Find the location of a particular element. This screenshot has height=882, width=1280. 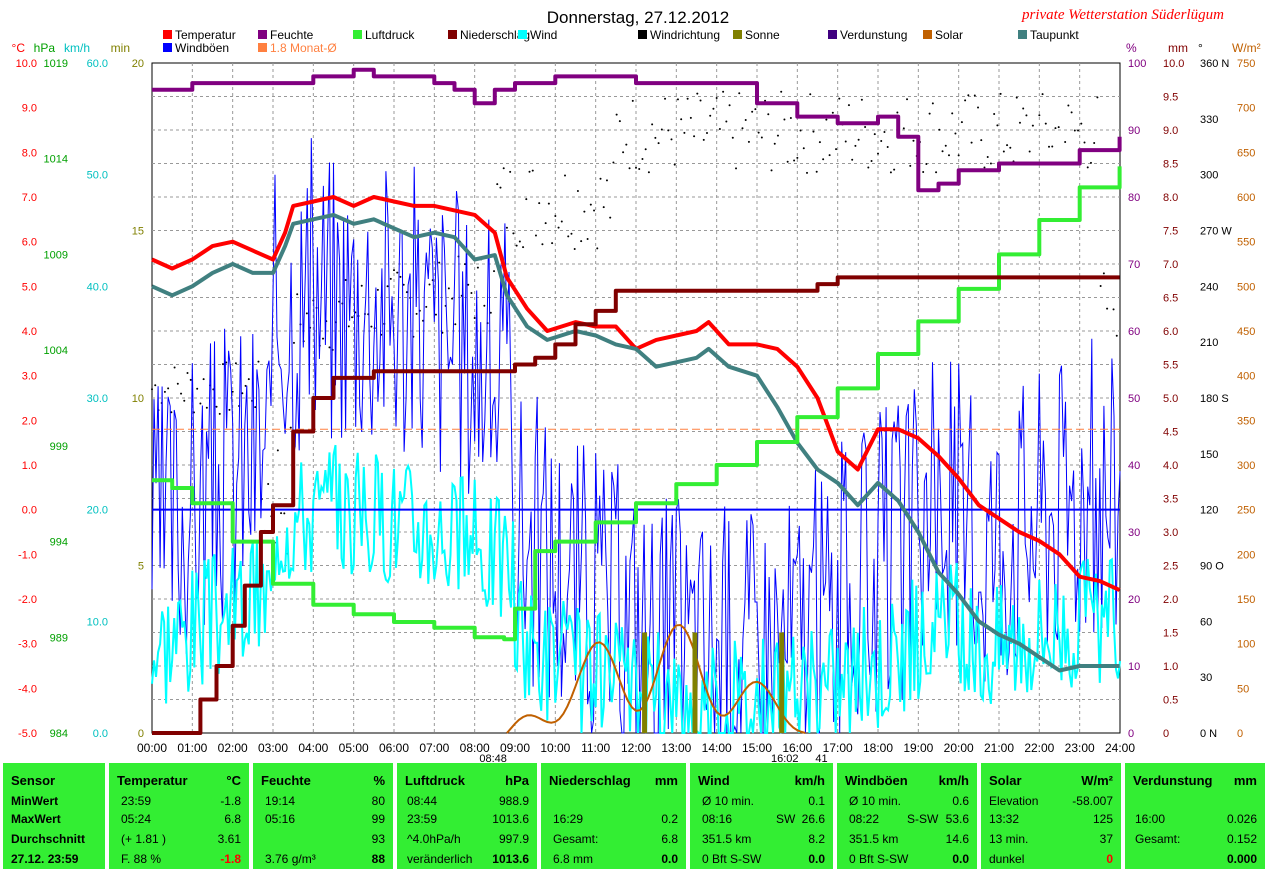

axis-tick-pct-0: 100 is located at coordinates (1137, 64).